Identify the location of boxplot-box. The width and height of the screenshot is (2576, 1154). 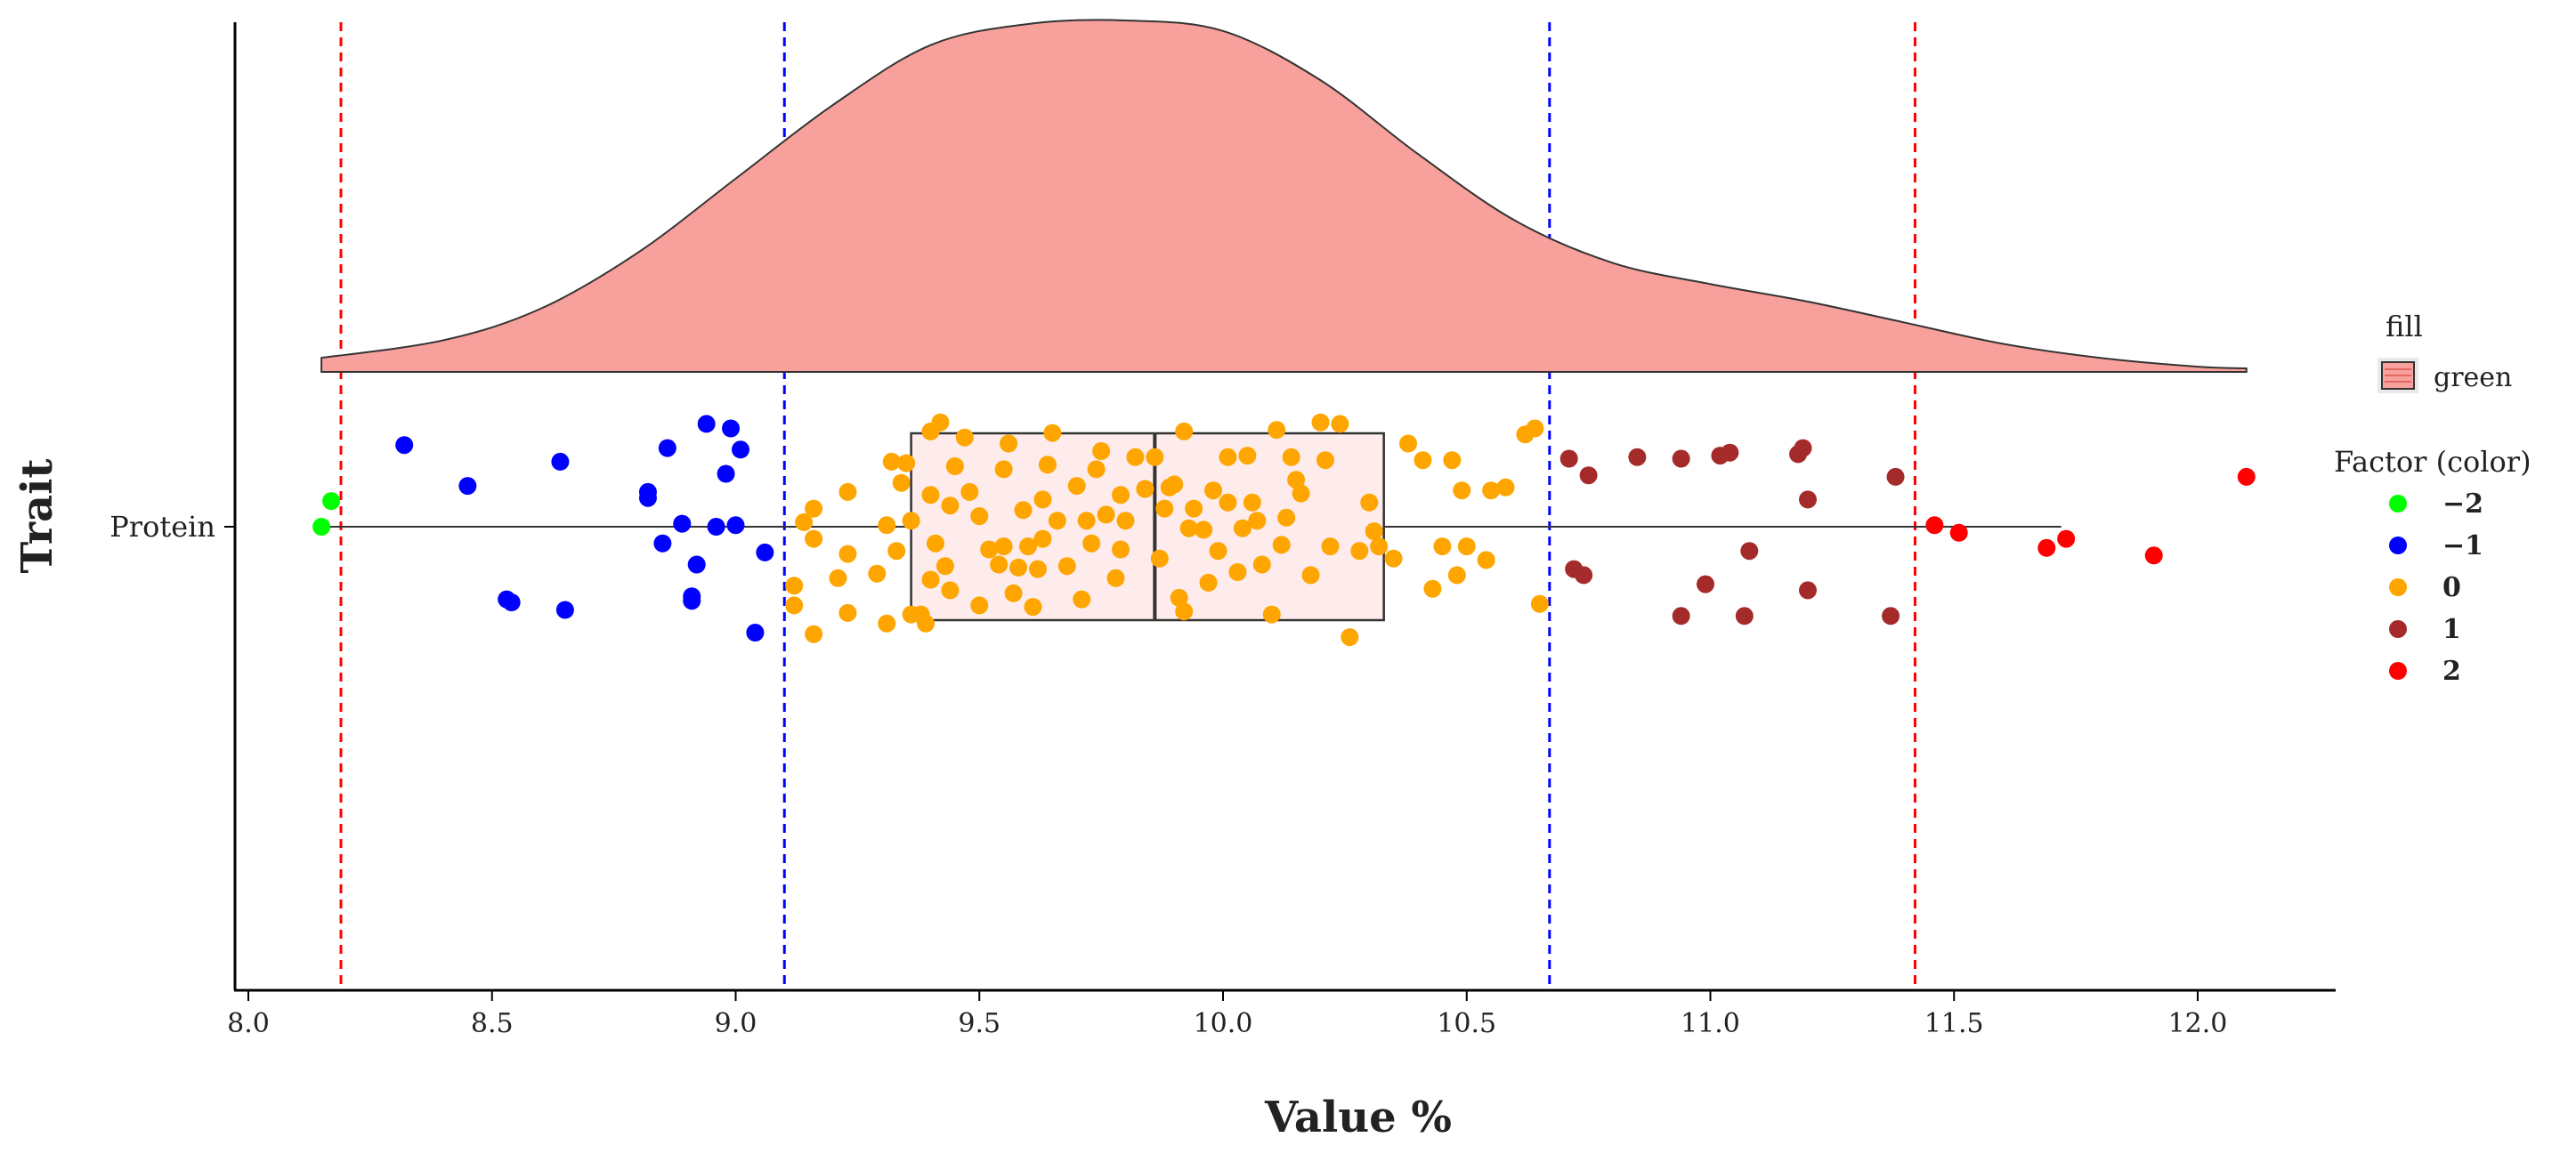
(1148, 527).